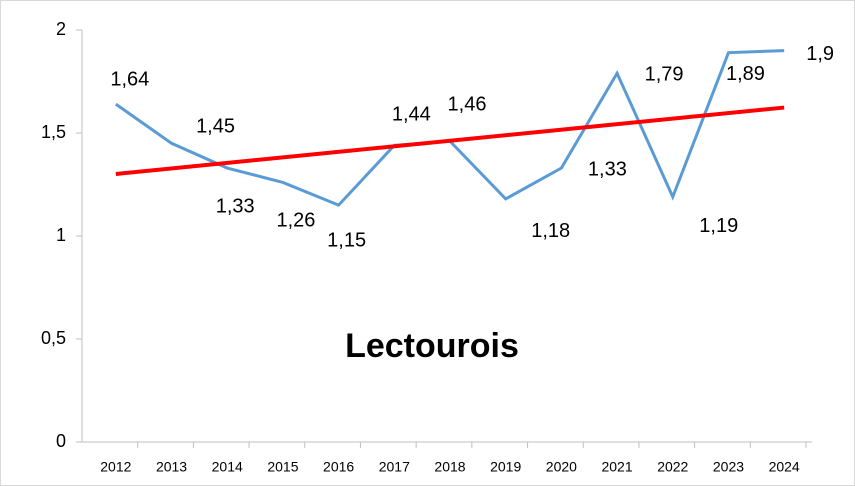 This screenshot has width=855, height=486. What do you see at coordinates (215, 127) in the screenshot?
I see `data-label: 1,45` at bounding box center [215, 127].